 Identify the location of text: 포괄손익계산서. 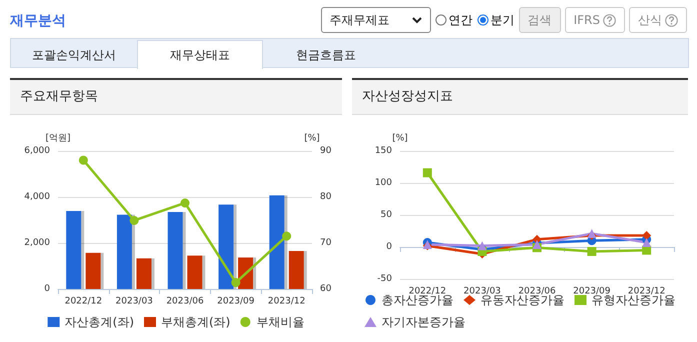
(74, 55).